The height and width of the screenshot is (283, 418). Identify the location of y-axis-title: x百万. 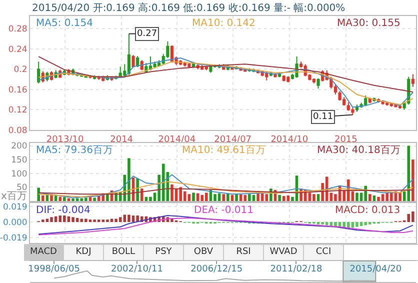
(14, 196).